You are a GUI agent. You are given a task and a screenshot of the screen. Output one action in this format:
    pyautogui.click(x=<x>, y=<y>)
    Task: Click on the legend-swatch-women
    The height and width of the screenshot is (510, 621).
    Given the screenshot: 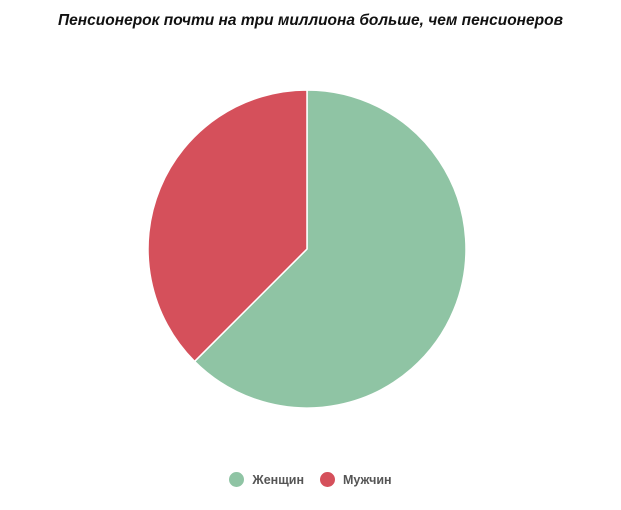 What is the action you would take?
    pyautogui.click(x=237, y=479)
    